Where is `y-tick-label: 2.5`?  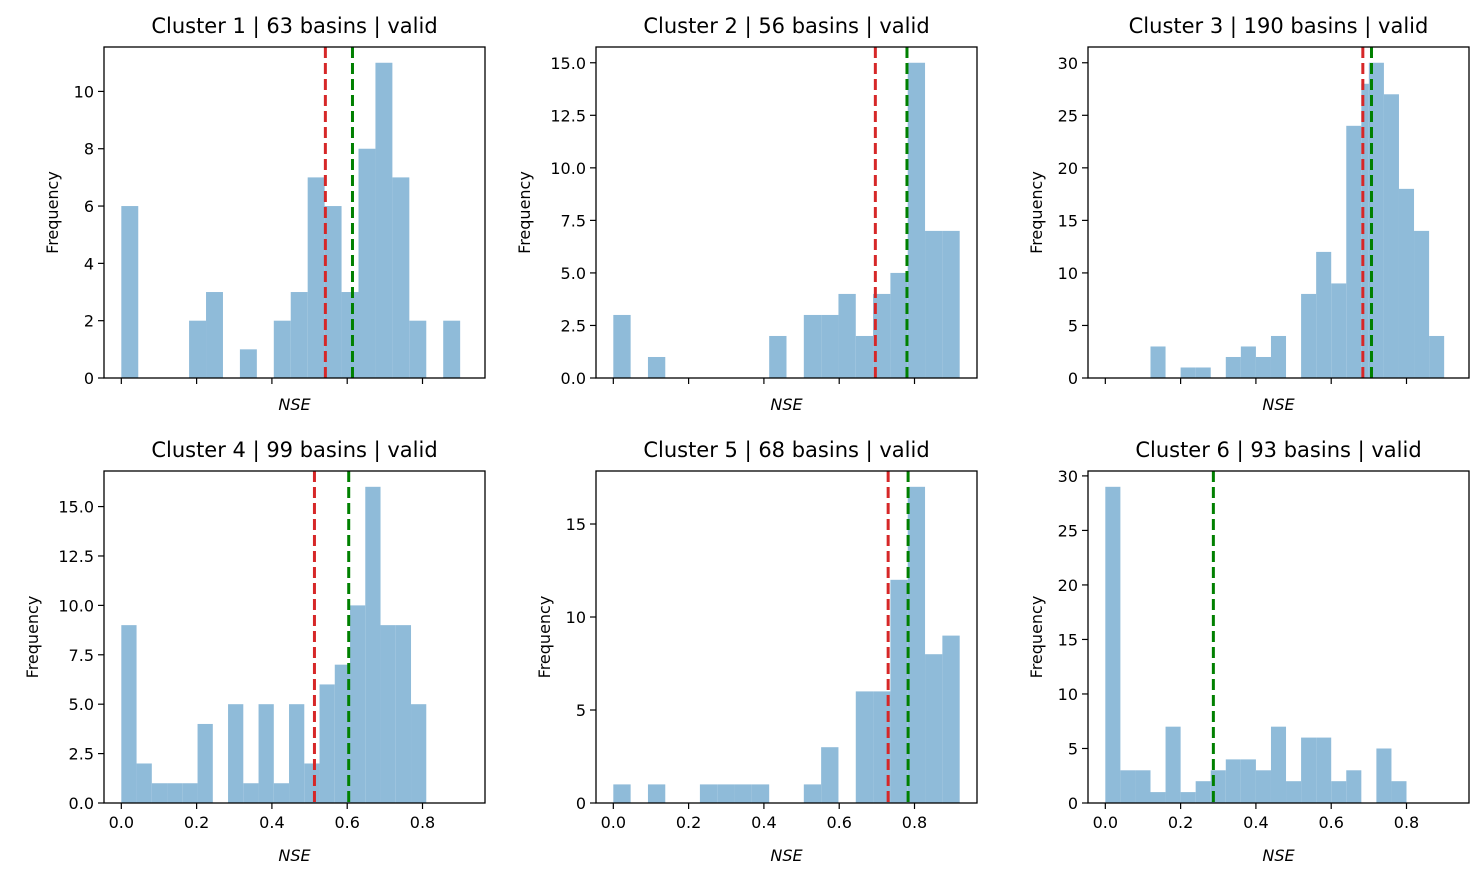 y-tick-label: 2.5 is located at coordinates (573, 325).